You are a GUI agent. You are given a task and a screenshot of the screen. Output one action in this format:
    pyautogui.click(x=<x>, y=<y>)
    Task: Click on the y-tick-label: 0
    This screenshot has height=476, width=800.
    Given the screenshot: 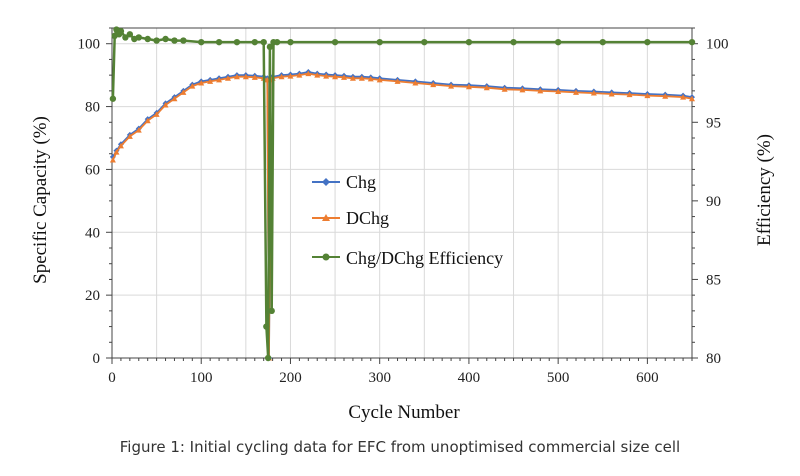 What is the action you would take?
    pyautogui.click(x=97, y=359)
    